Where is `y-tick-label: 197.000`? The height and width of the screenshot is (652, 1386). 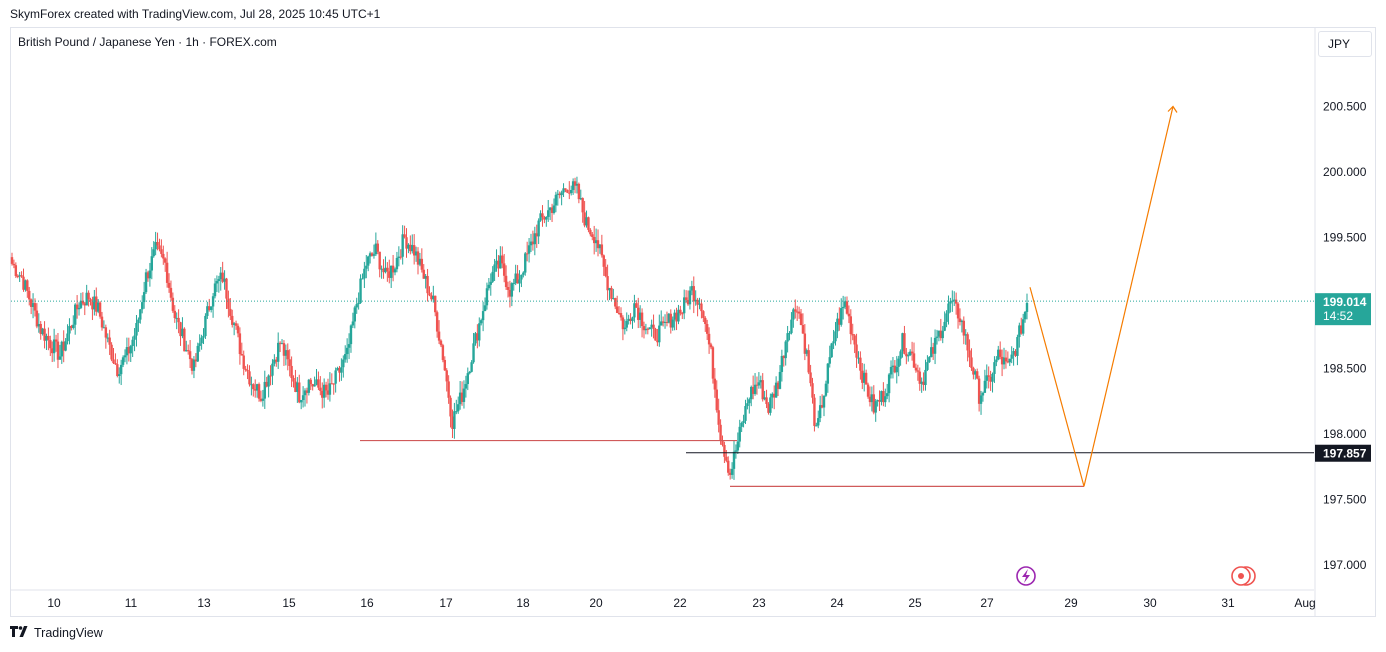 y-tick-label: 197.000 is located at coordinates (1345, 565).